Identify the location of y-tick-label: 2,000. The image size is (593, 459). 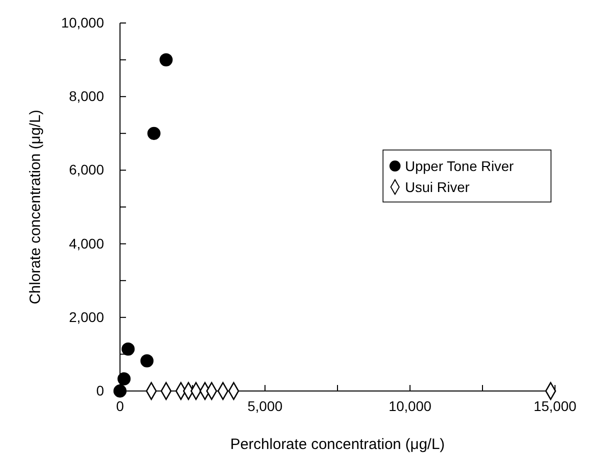
(86, 316).